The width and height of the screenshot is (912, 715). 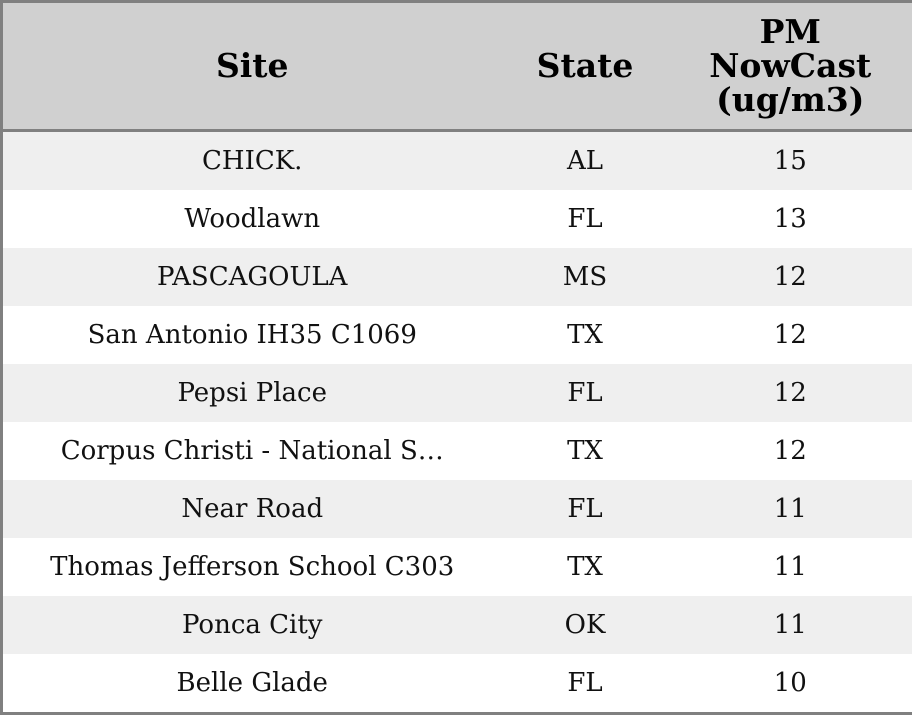 I want to click on table-cell: Woodlawn, so click(x=252, y=219).